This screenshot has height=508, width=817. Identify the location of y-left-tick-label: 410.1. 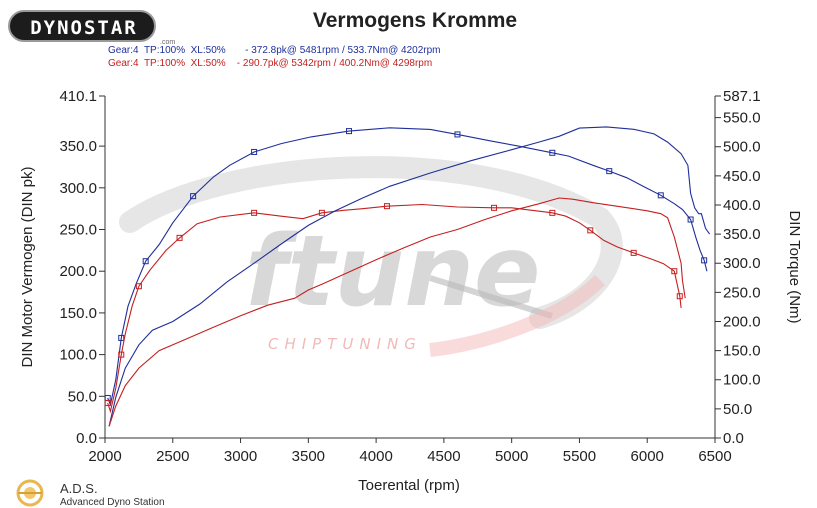
(78, 96).